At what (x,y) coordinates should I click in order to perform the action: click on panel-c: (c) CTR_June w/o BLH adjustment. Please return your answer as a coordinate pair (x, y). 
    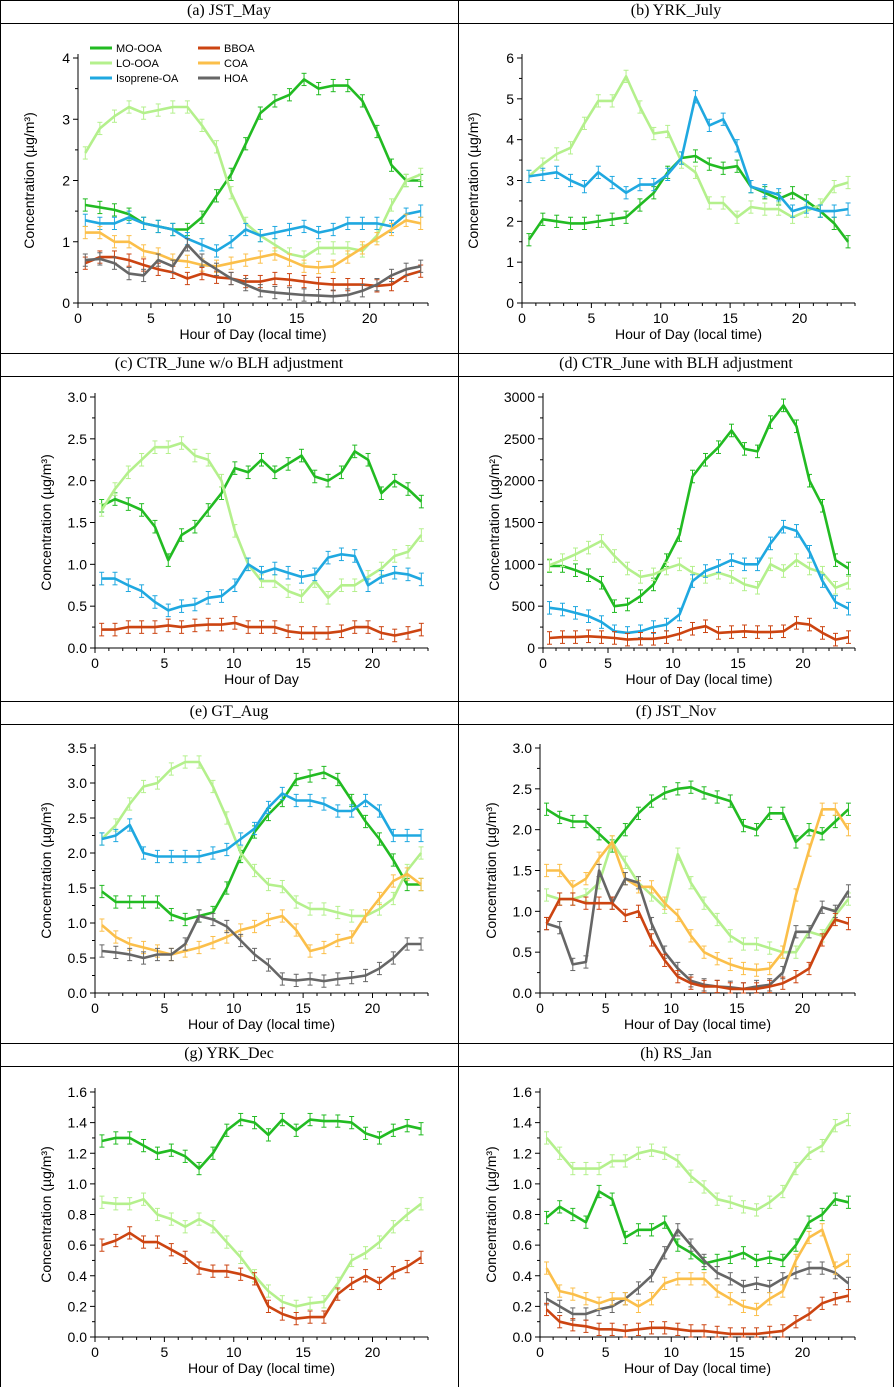
    Looking at the image, I should click on (229, 527).